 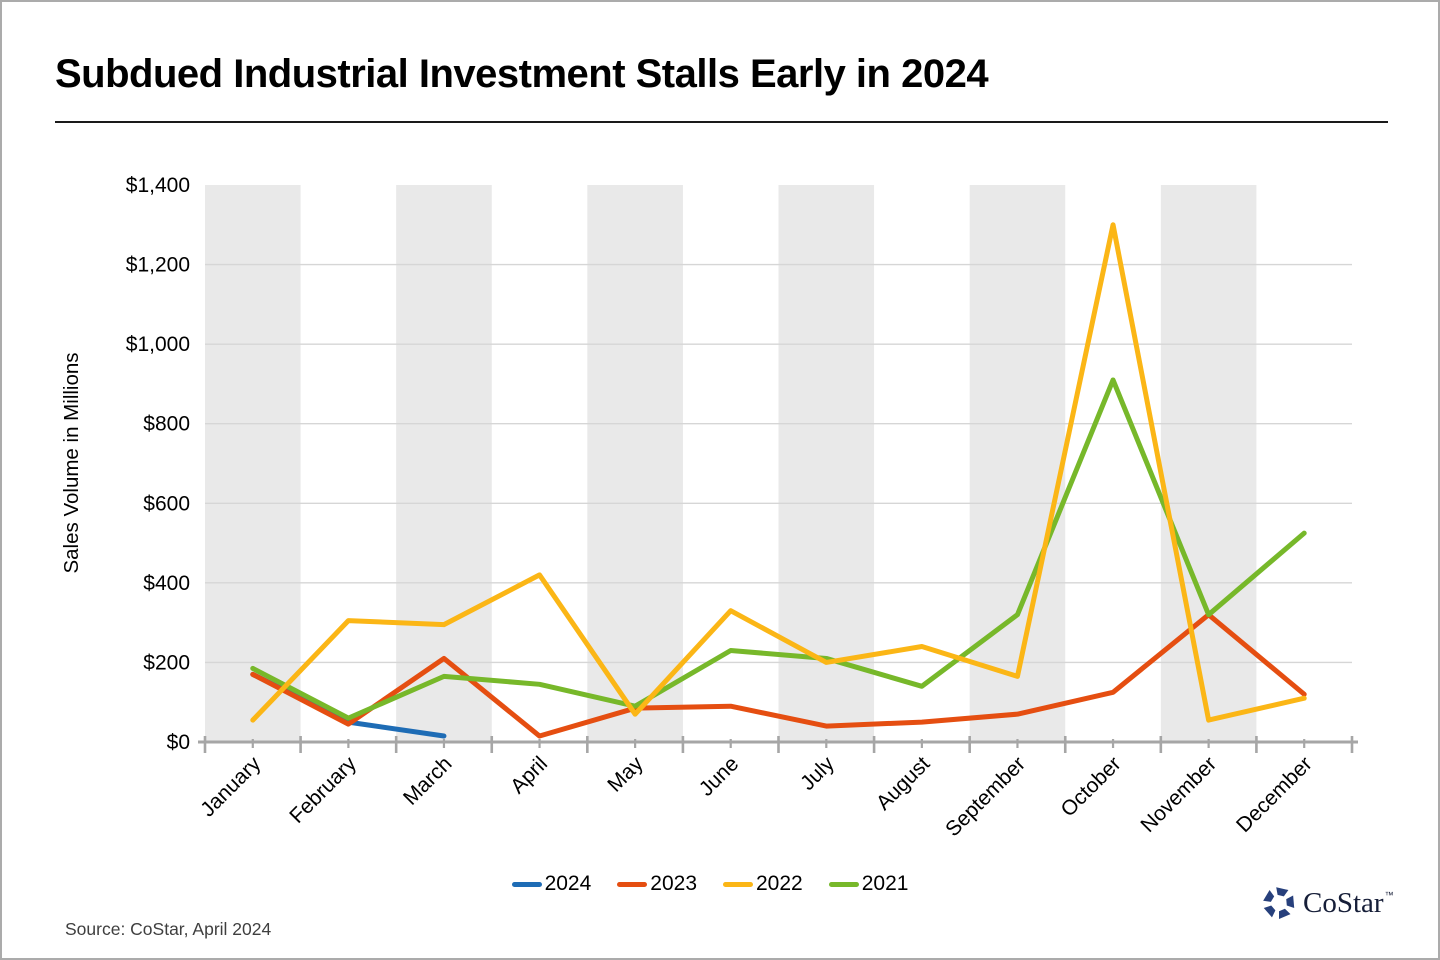 I want to click on chart-legend: 2024 2023 2022 2021, so click(x=716, y=884).